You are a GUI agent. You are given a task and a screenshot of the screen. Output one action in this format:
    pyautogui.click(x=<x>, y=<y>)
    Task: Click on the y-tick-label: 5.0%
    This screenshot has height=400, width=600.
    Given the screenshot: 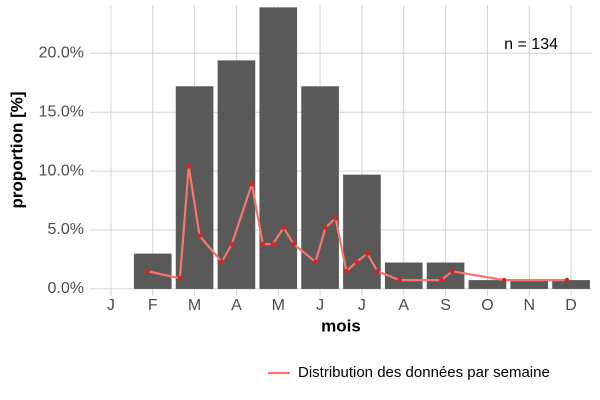 What is the action you would take?
    pyautogui.click(x=66, y=229)
    